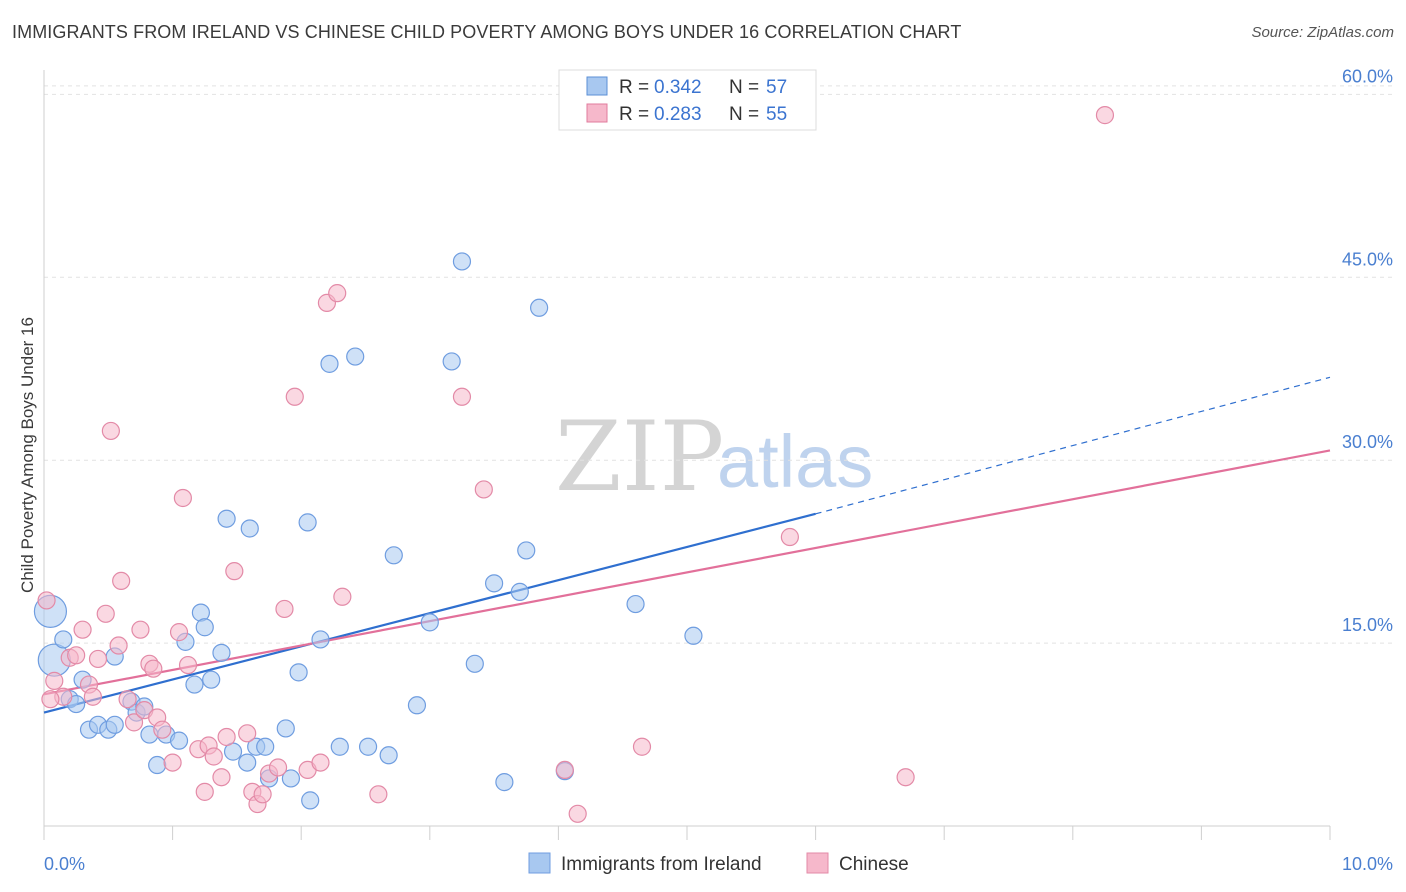  Describe the element at coordinates (678, 114) in the screenshot. I see `legend-r-value-2: 0.283` at that location.